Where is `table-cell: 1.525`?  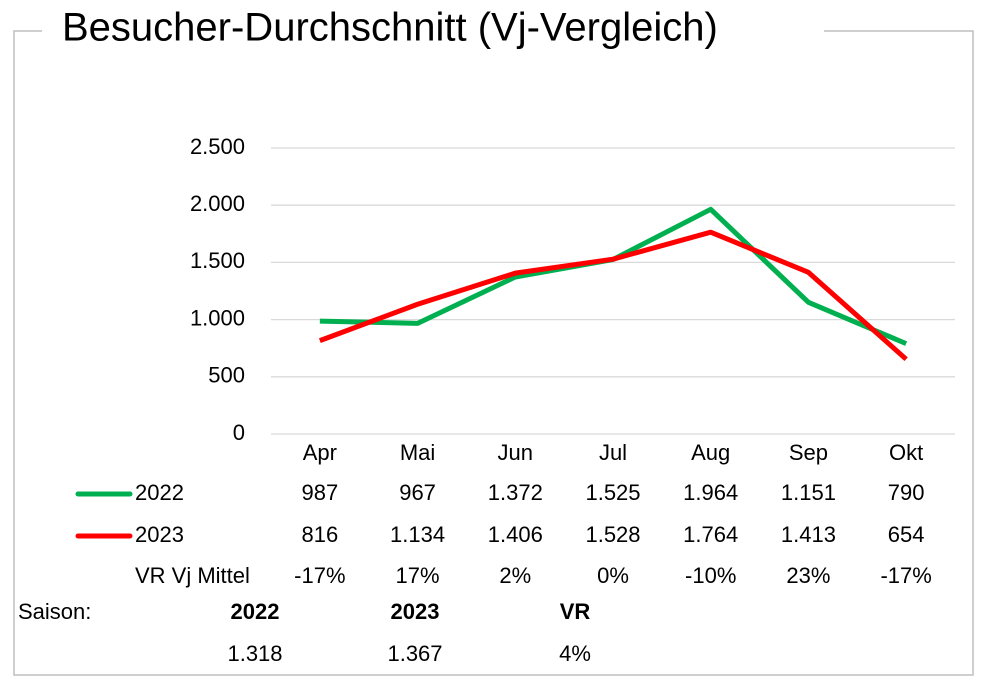
table-cell: 1.525 is located at coordinates (612, 492).